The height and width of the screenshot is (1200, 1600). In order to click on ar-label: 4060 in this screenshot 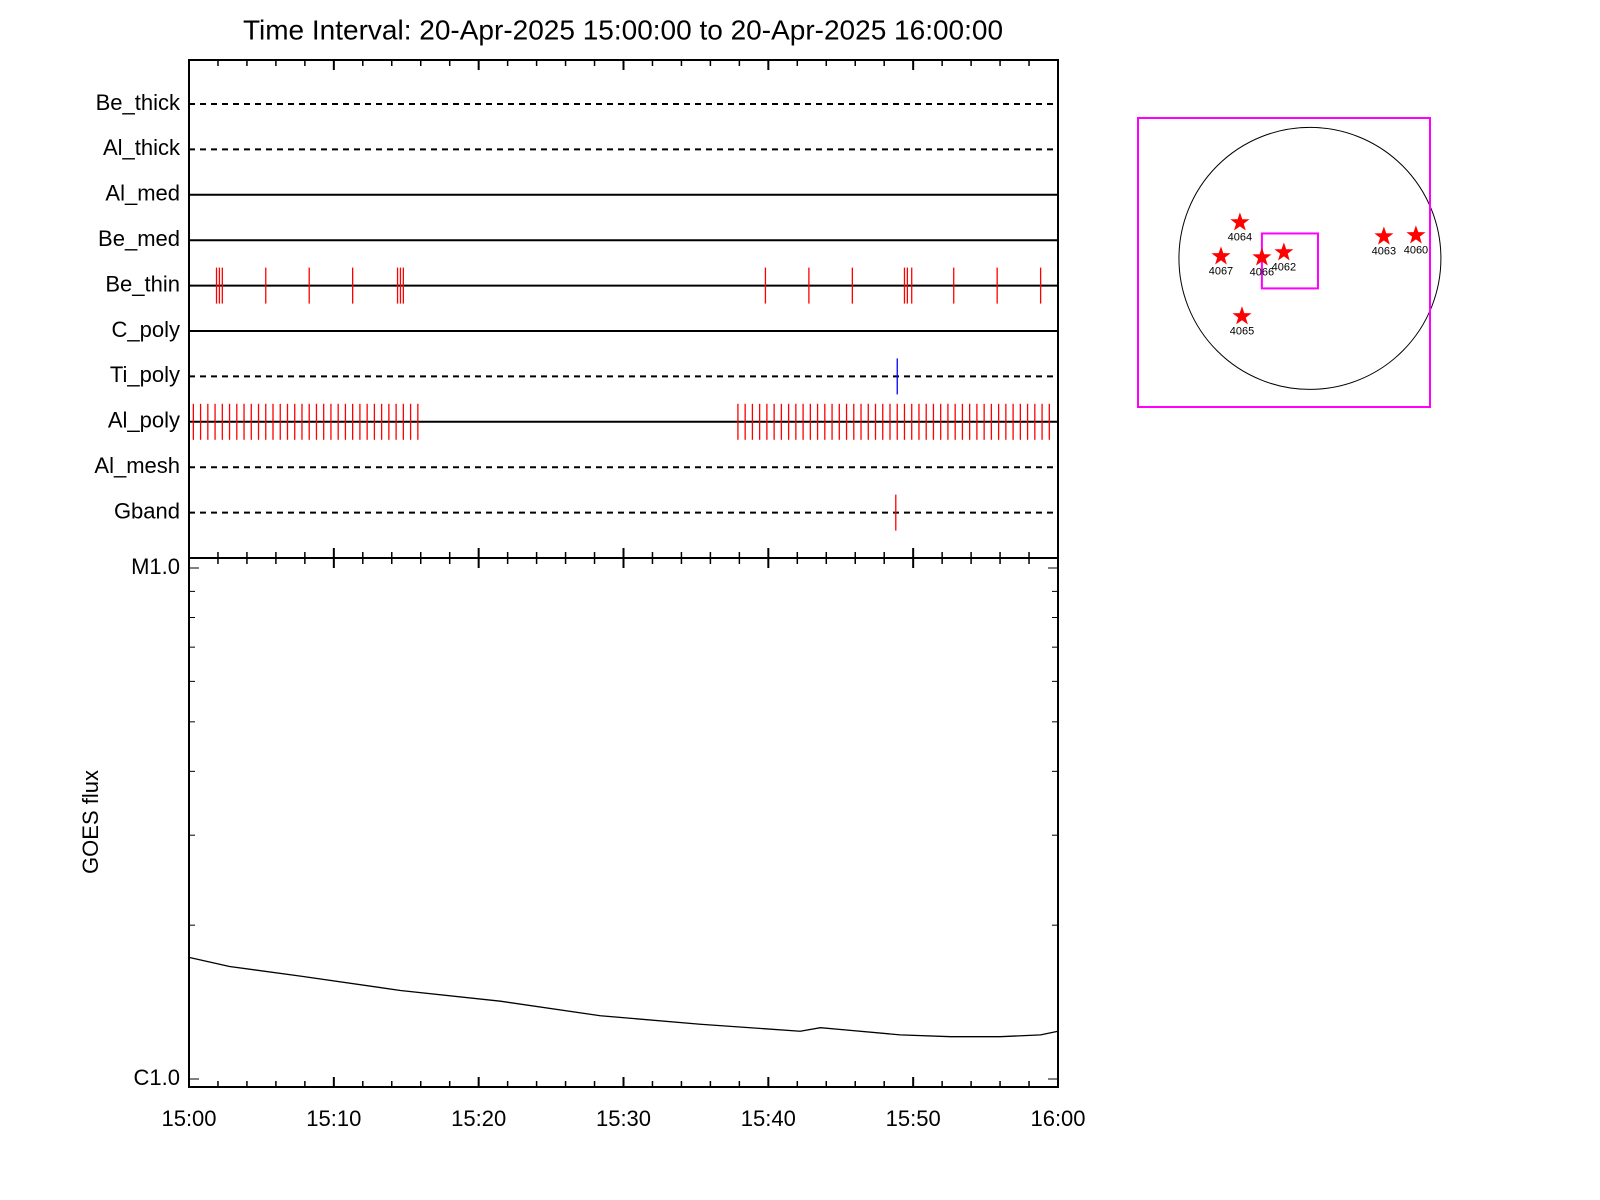, I will do `click(1416, 250)`.